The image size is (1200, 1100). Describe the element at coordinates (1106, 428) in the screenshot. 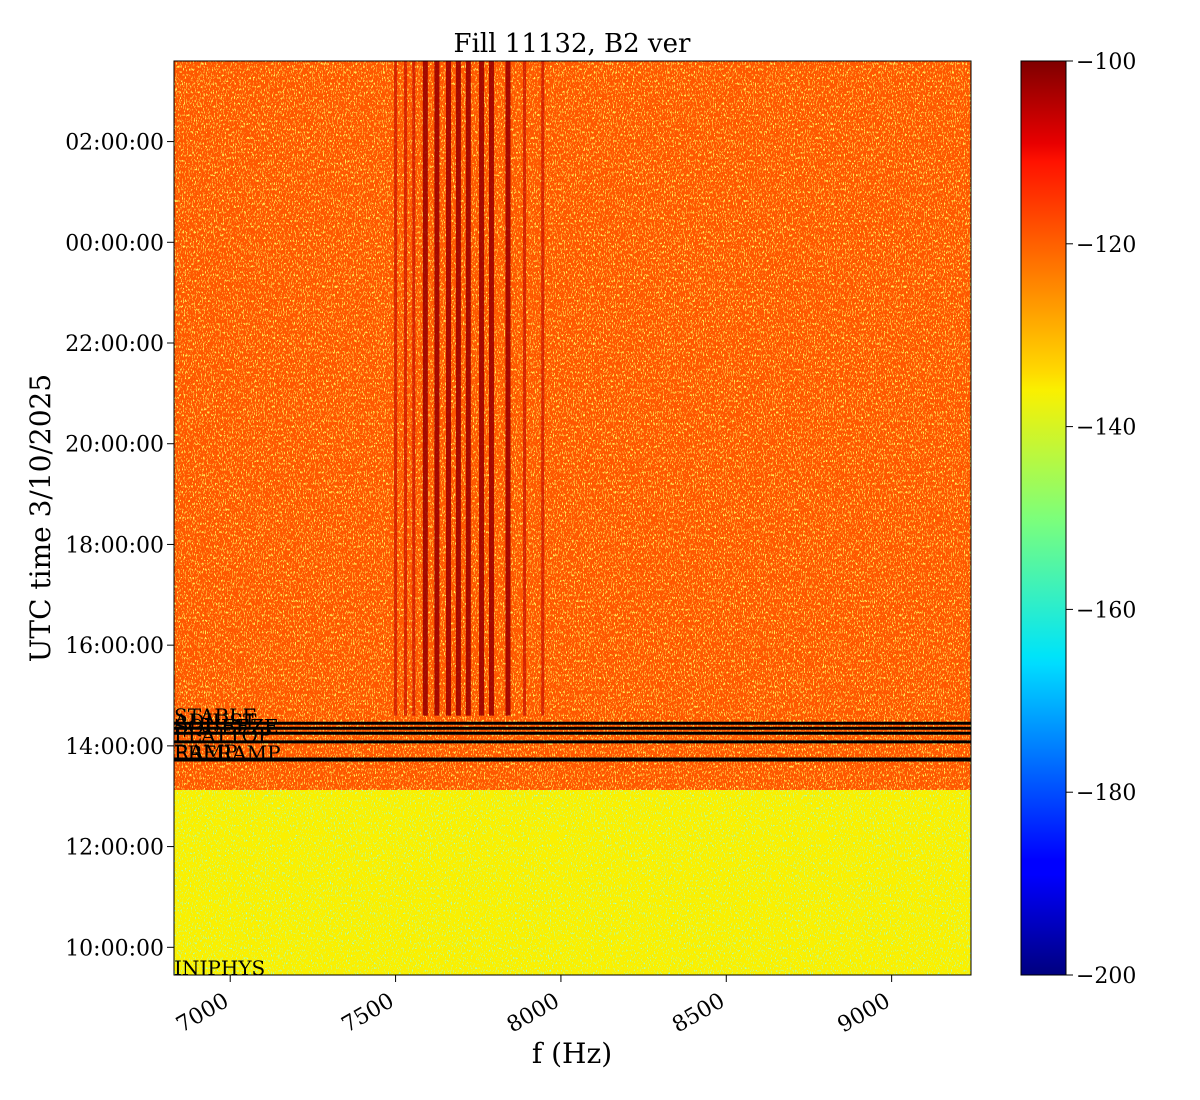

I see `colorbar-tick-label: −140` at that location.